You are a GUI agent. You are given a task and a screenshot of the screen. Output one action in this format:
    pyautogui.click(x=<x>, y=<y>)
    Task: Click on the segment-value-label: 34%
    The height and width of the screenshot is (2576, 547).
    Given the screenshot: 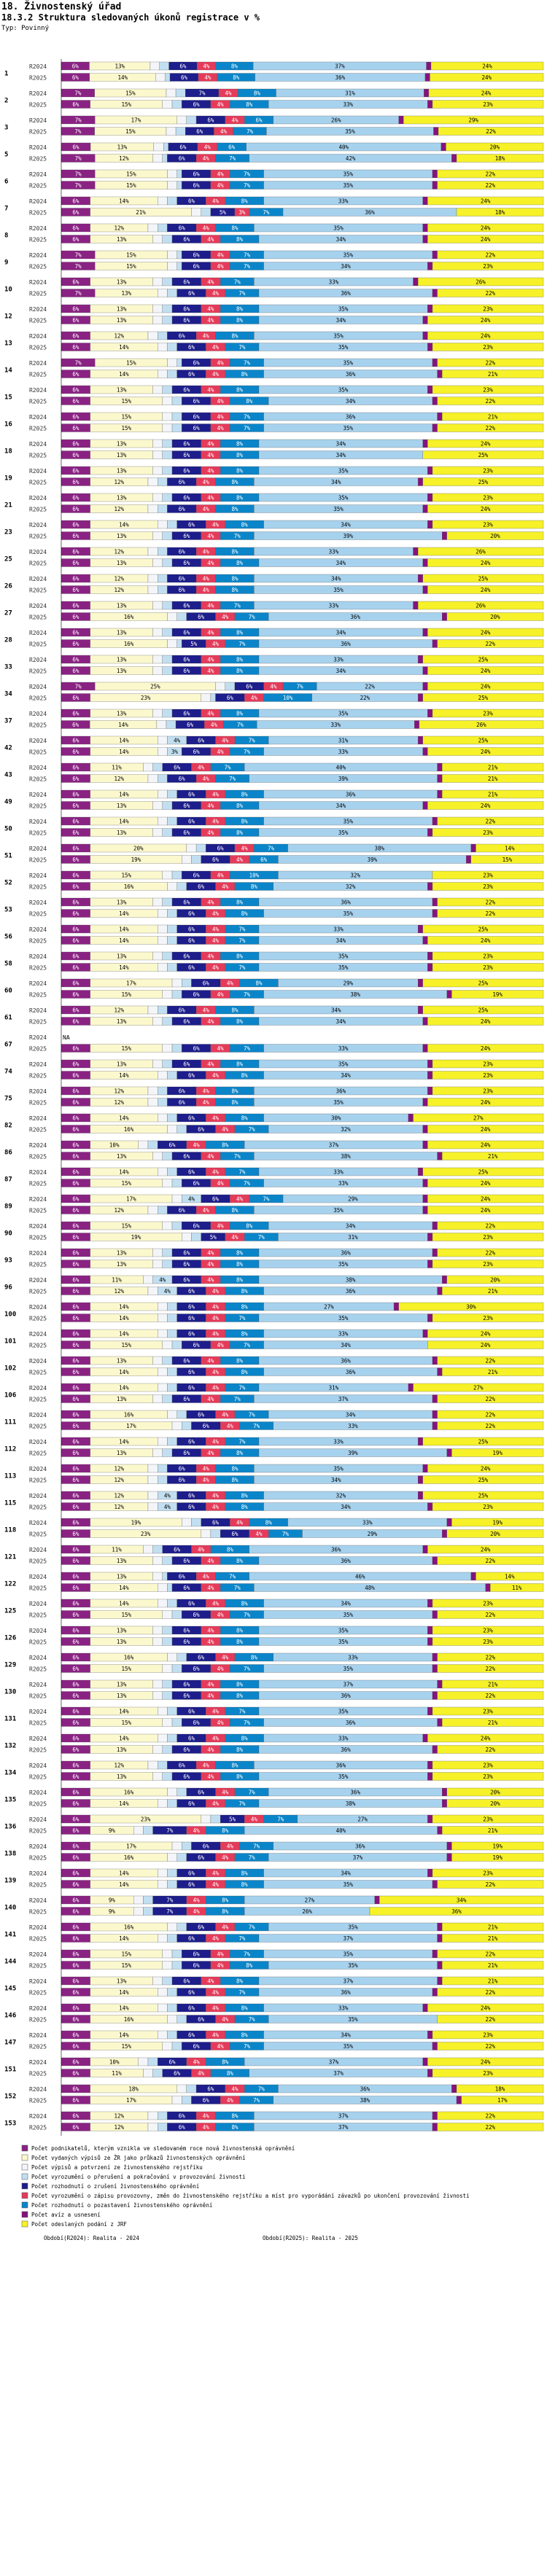 What is the action you would take?
    pyautogui.click(x=346, y=1604)
    